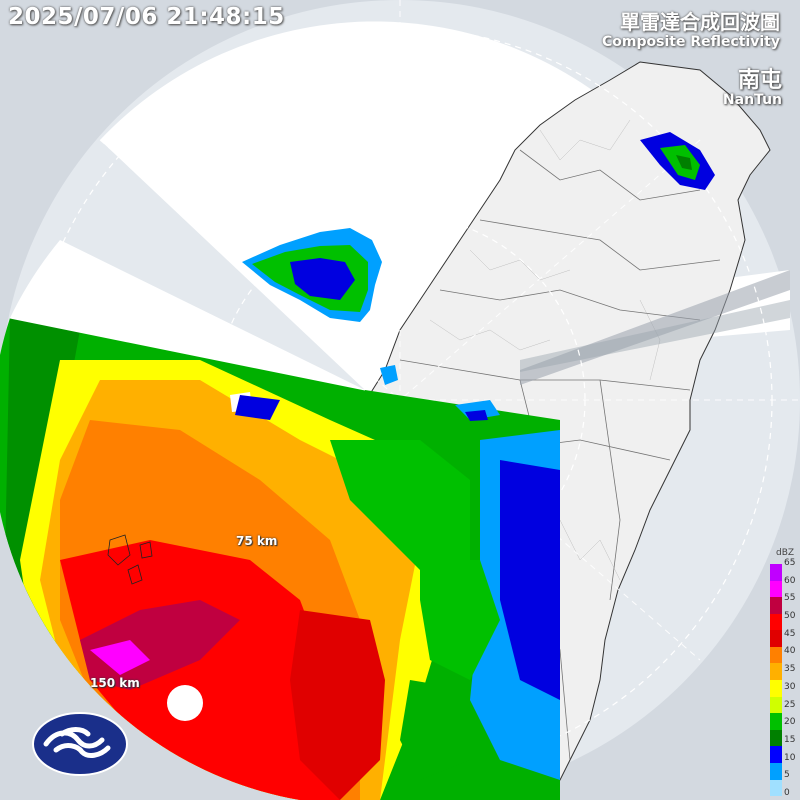 Image resolution: width=800 pixels, height=800 pixels. I want to click on product-title-zh: 單雷達合成回波圖, so click(700, 22).